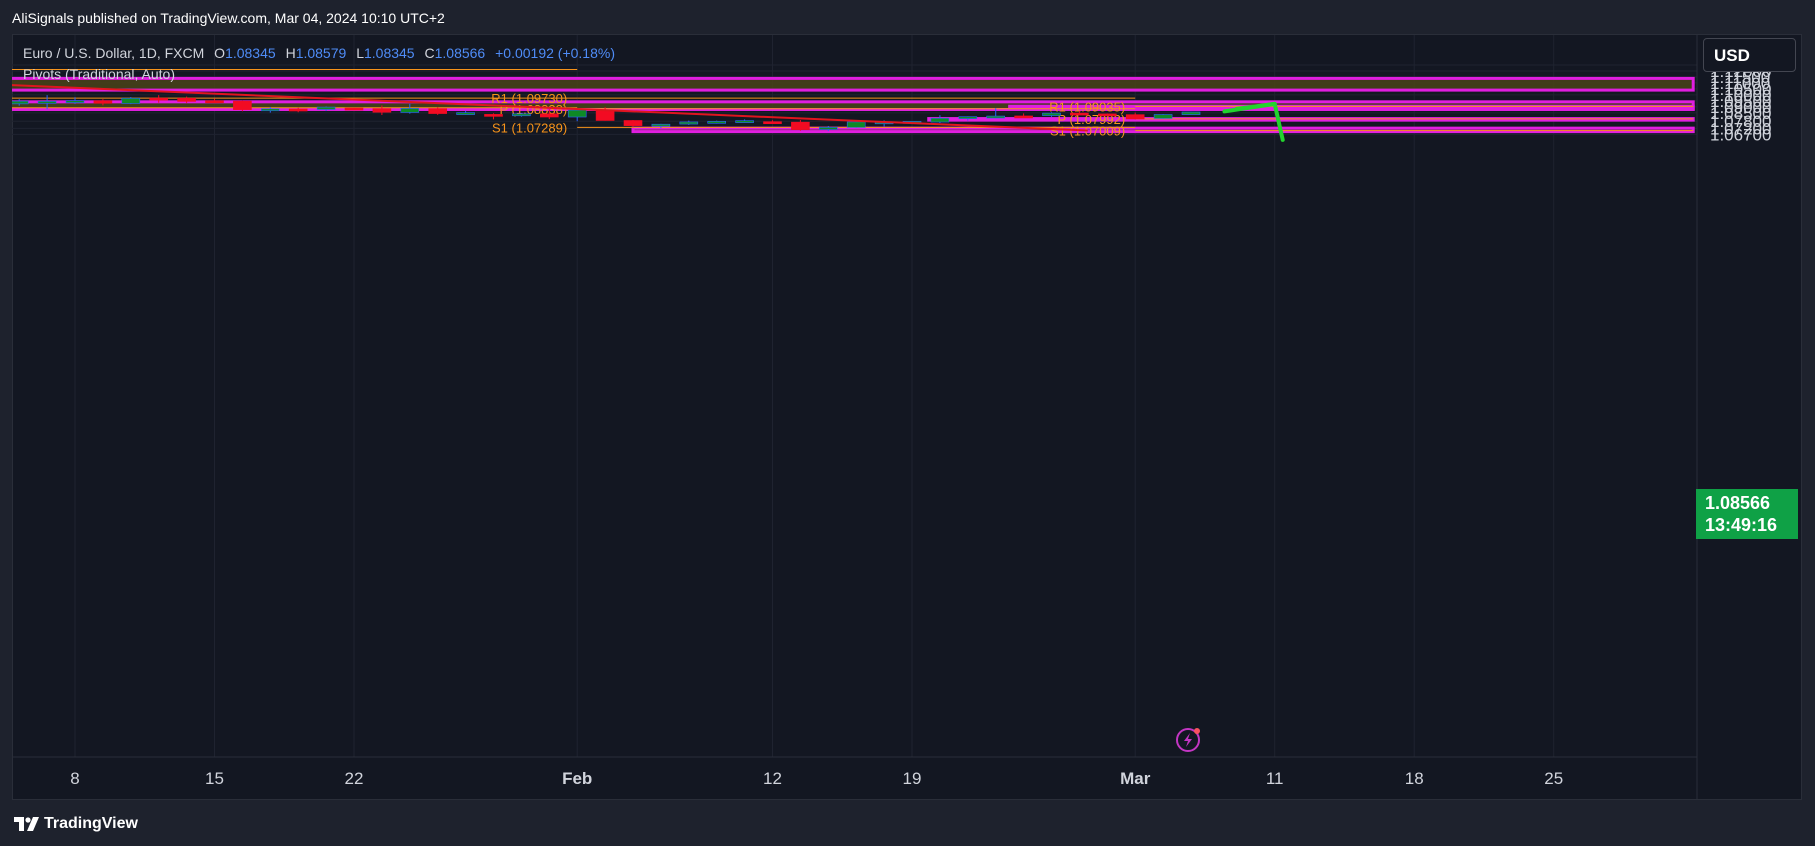  What do you see at coordinates (1740, 128) in the screenshot?
I see `price-tick-label: 1.07200` at bounding box center [1740, 128].